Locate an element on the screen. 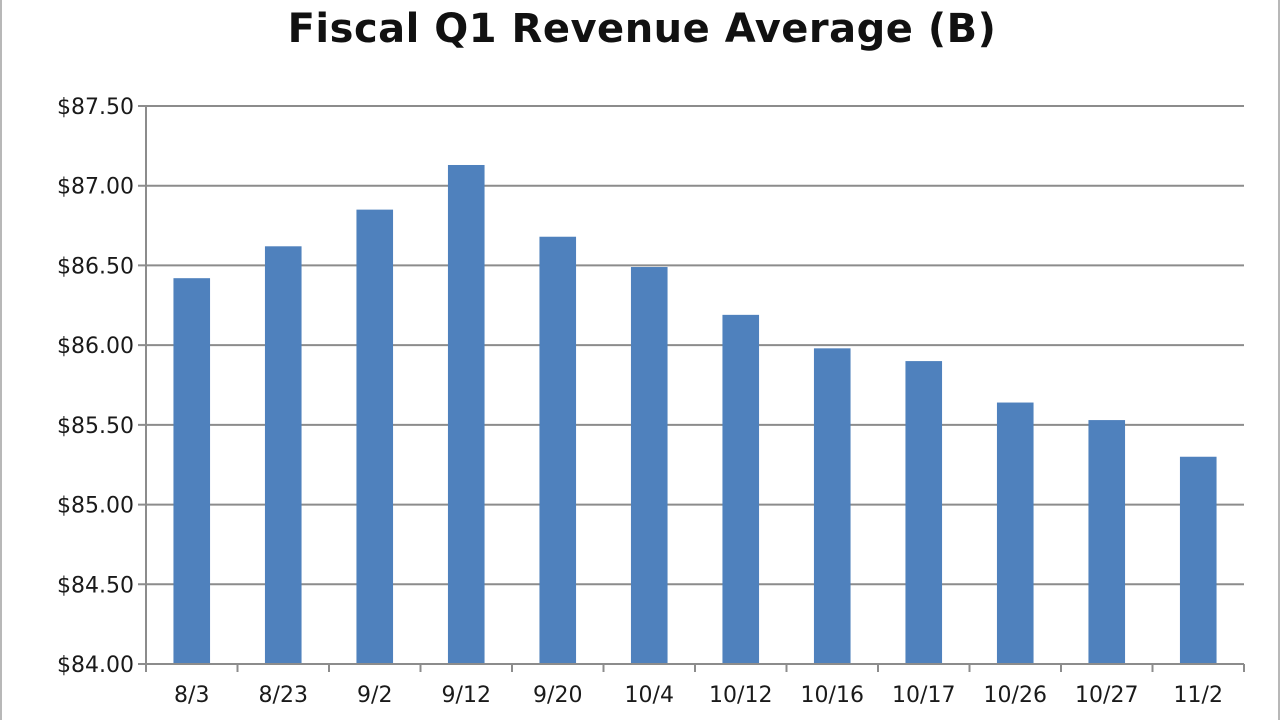 The width and height of the screenshot is (1280, 720). chart-title: Fiscal Q1 Revenue Average (B) is located at coordinates (642, 29).